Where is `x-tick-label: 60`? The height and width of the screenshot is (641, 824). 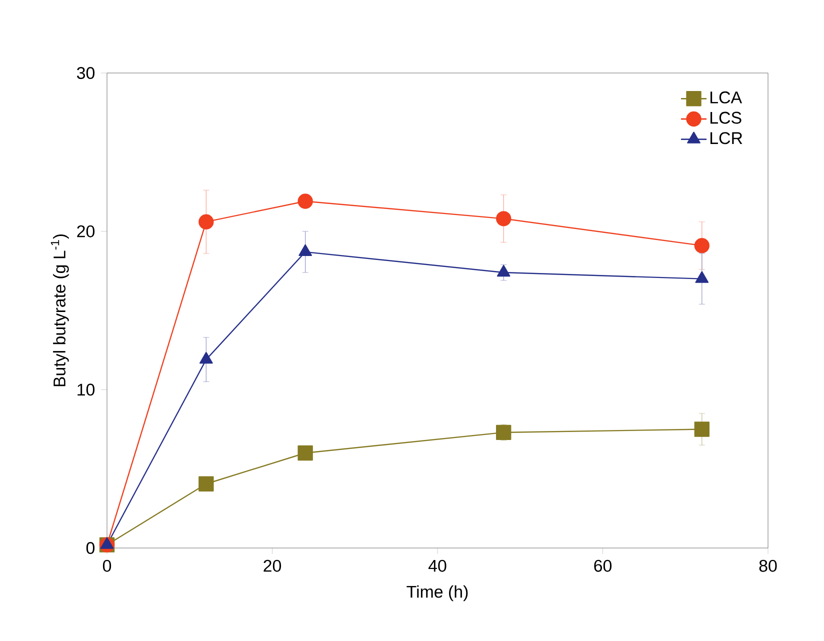 x-tick-label: 60 is located at coordinates (603, 566).